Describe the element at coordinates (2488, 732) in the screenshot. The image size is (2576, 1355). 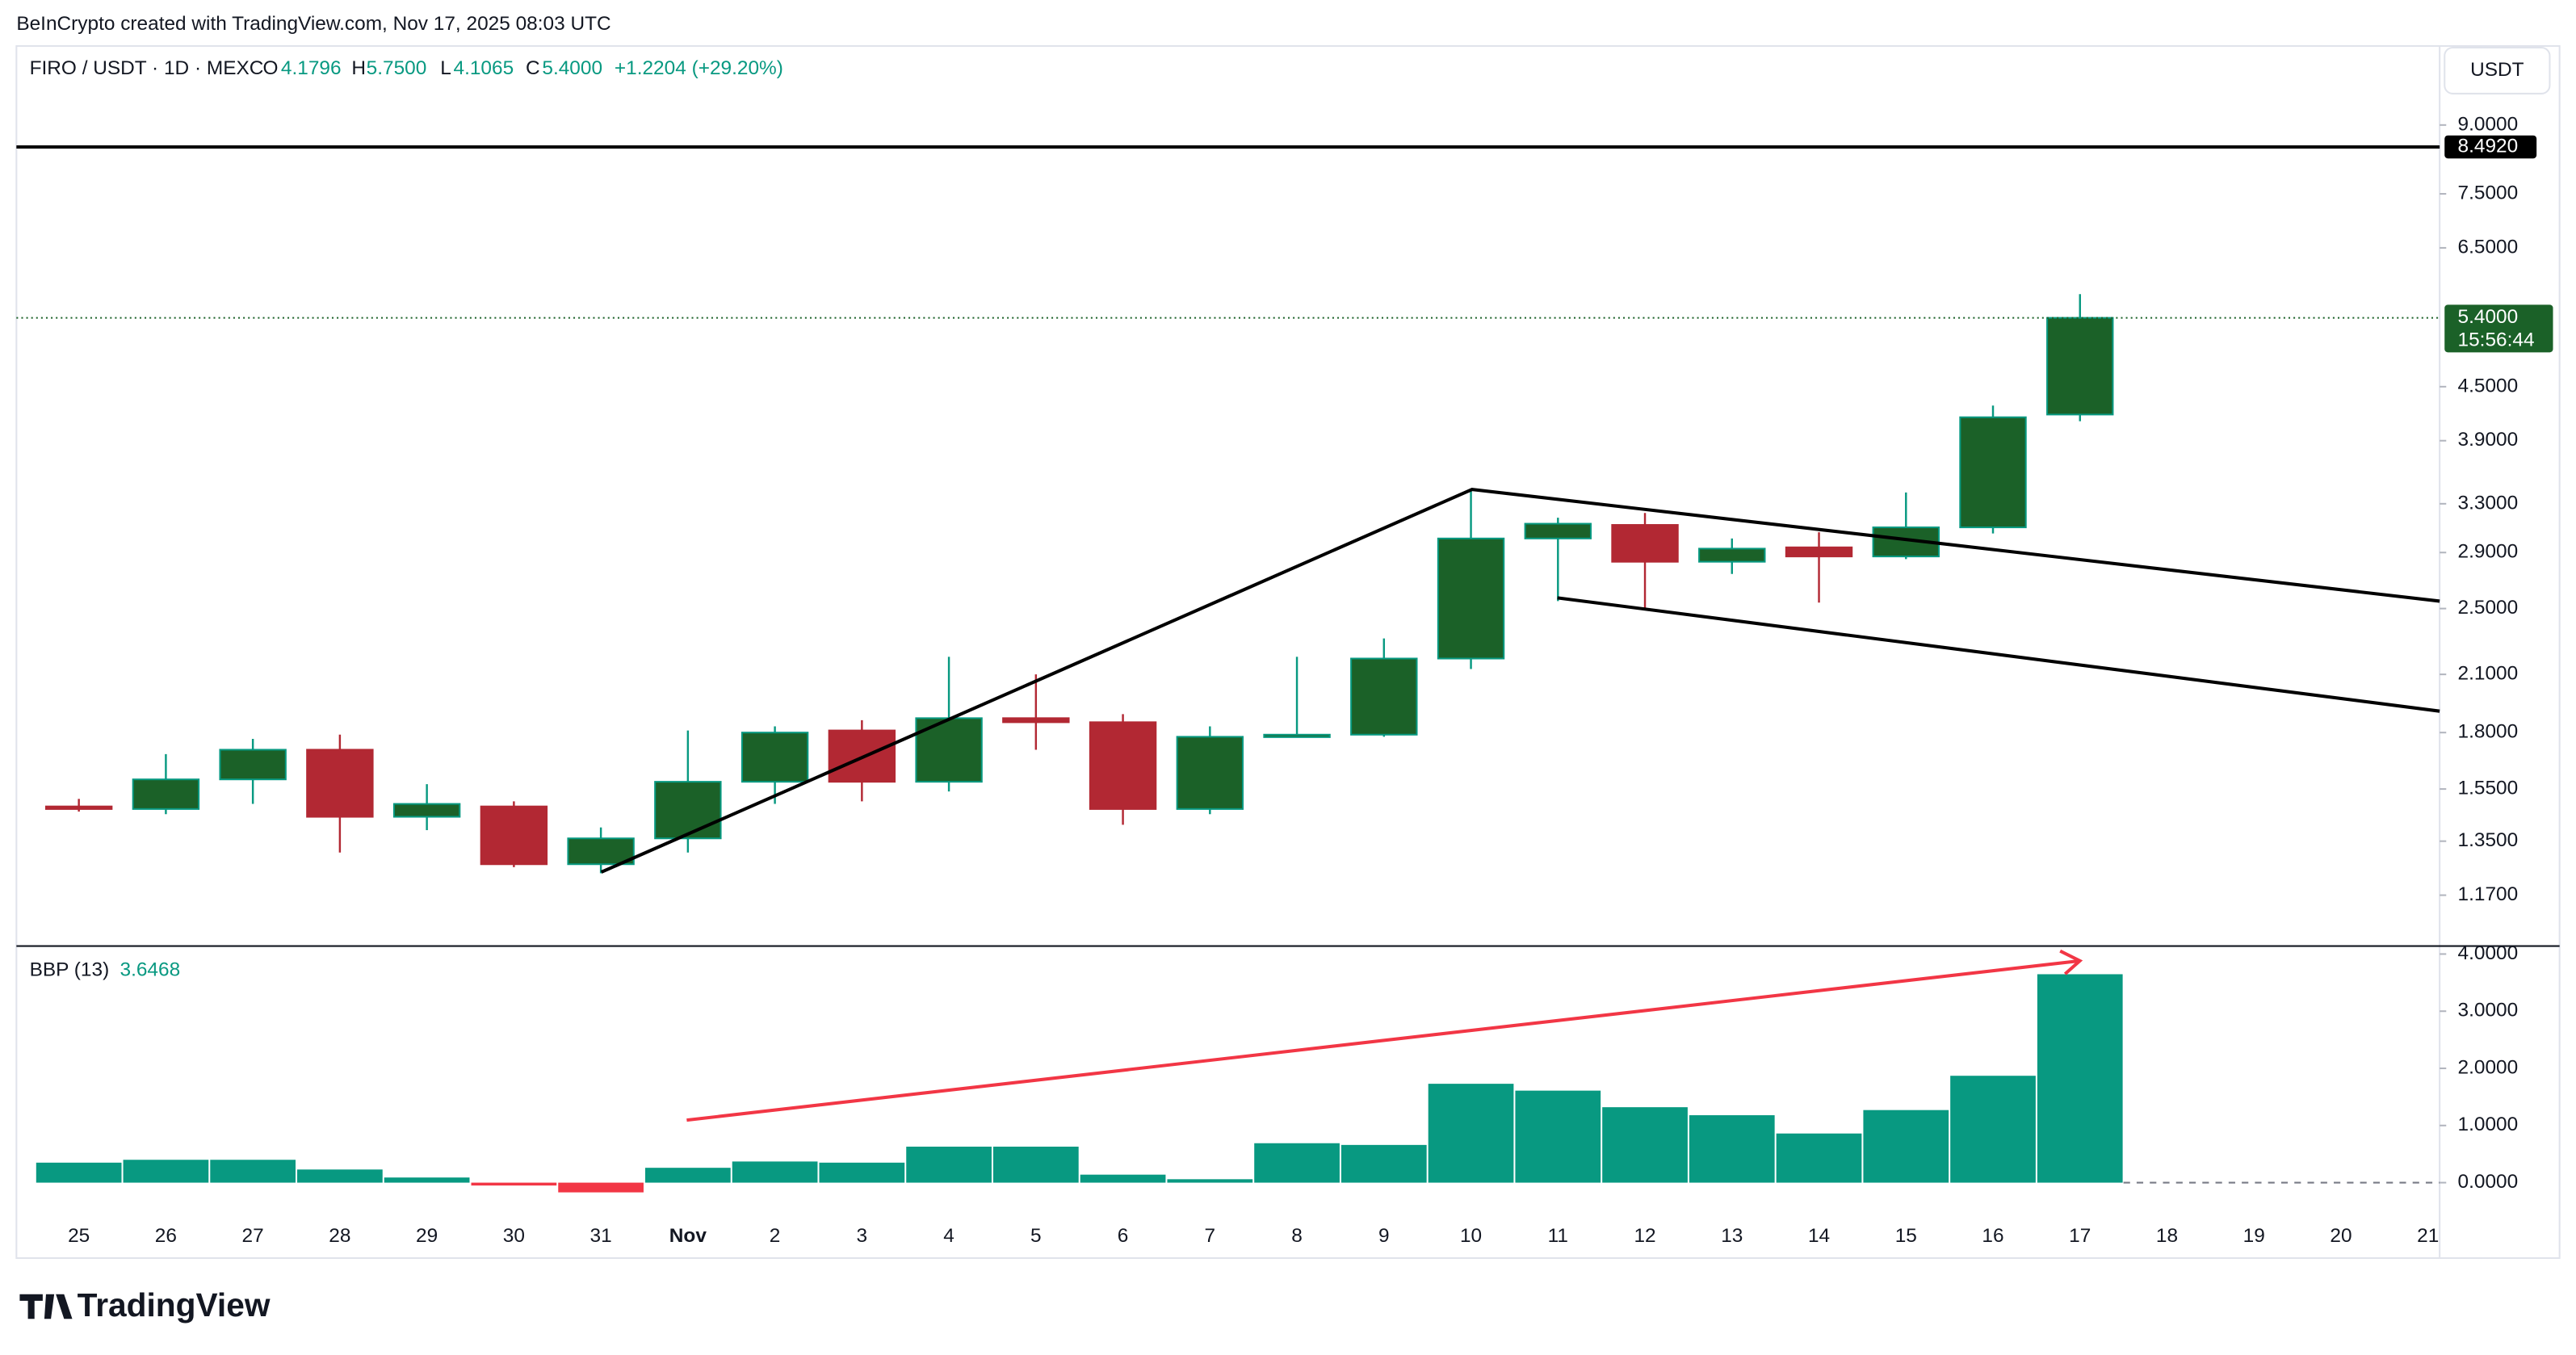
I see `y-tick-label: 1.8000` at that location.